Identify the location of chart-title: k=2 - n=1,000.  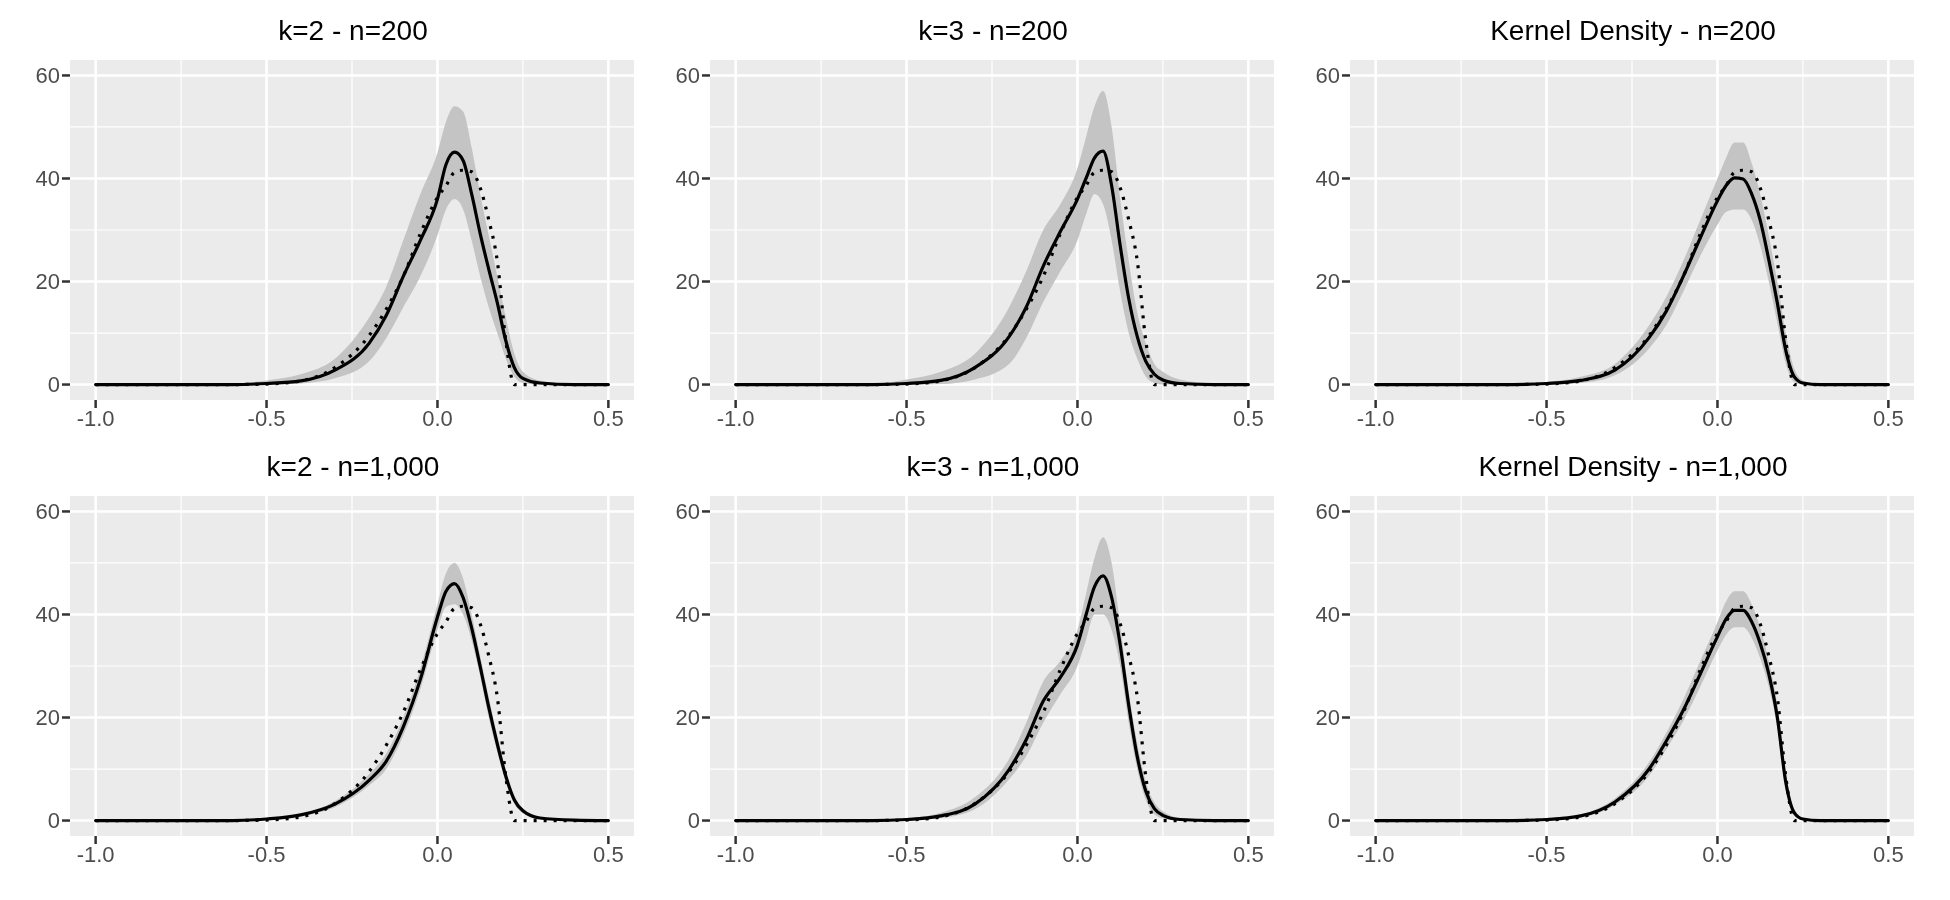
(353, 467).